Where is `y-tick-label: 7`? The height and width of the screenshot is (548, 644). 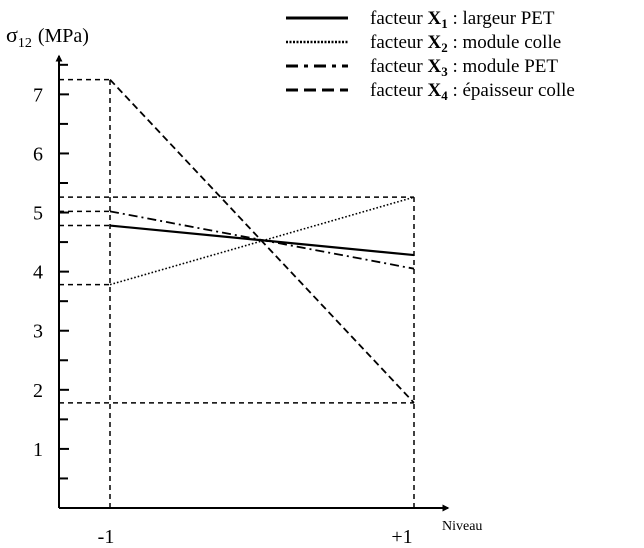
y-tick-label: 7 is located at coordinates (38, 95).